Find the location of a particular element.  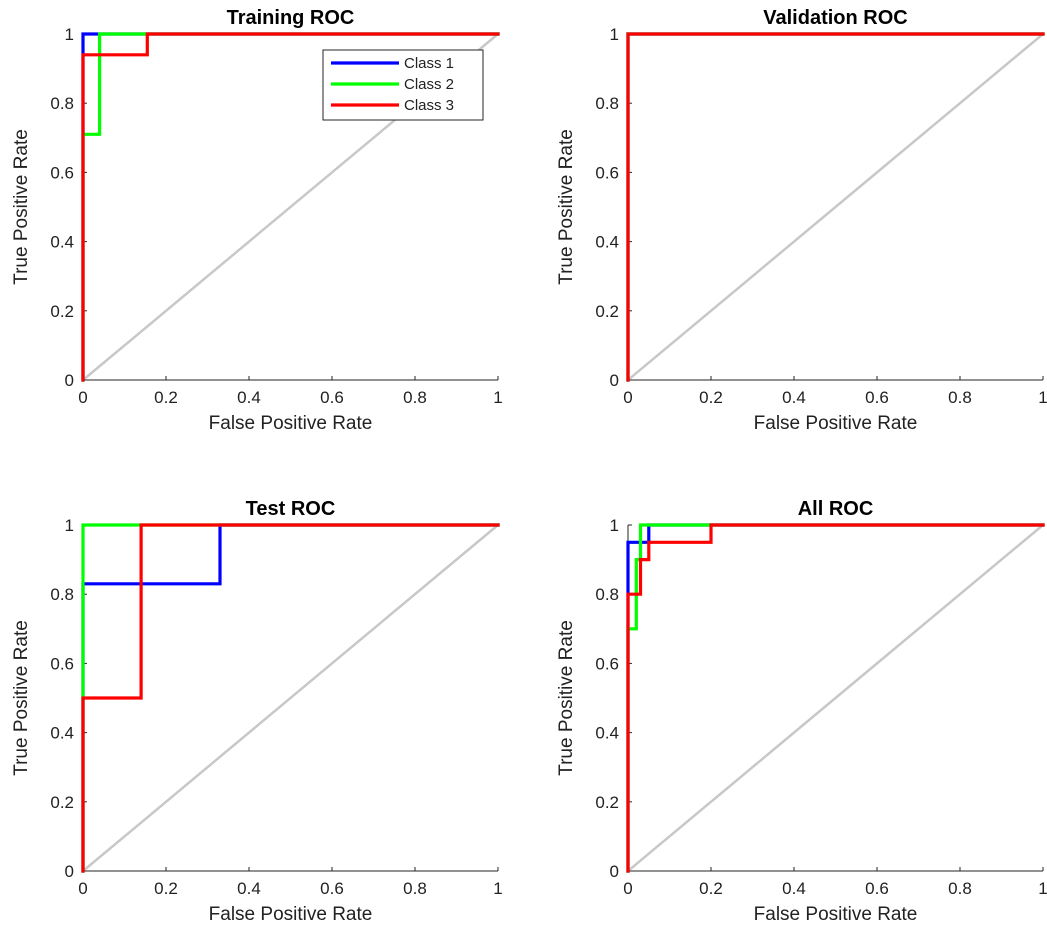

chart-title: All ROC is located at coordinates (836, 509).